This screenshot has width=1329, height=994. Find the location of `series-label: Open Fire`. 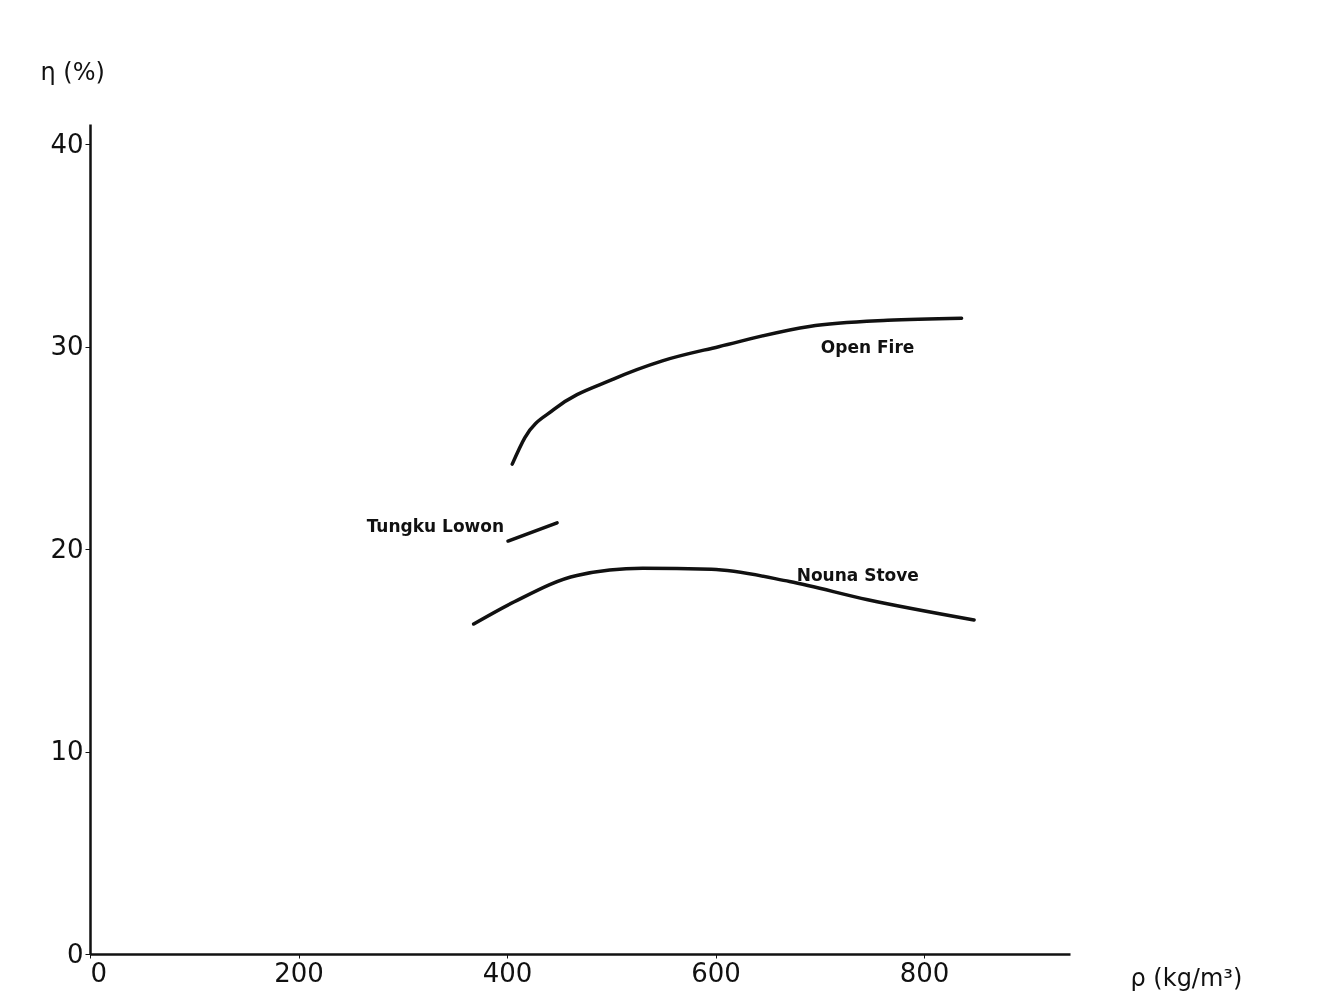

series-label: Open Fire is located at coordinates (867, 347).